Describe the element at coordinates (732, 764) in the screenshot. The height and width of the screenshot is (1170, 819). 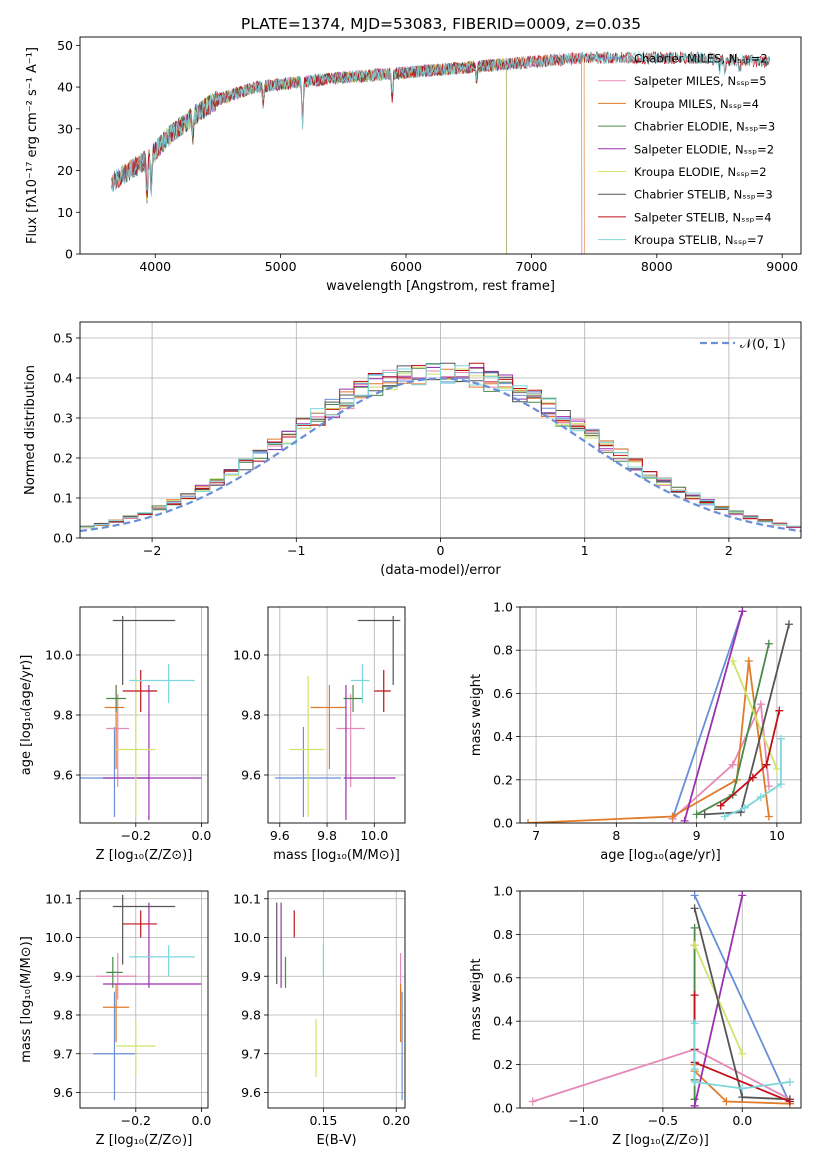
I see `weight-marker-salpeter_miles` at that location.